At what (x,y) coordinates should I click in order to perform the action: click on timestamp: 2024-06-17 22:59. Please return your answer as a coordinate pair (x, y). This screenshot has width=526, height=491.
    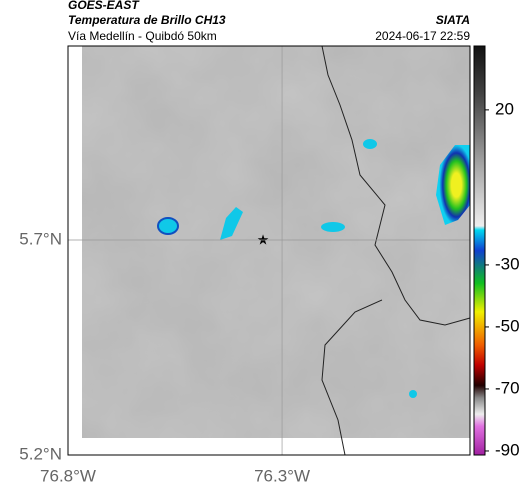
    Looking at the image, I should click on (422, 36).